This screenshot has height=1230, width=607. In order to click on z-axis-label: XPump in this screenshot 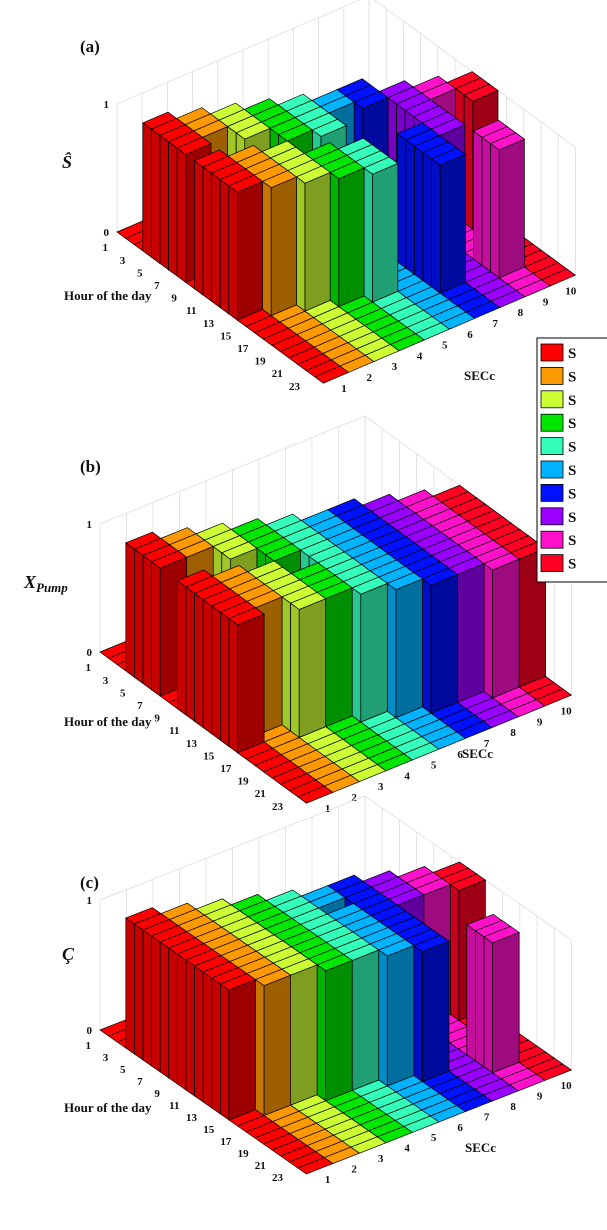, I will do `click(45, 583)`.